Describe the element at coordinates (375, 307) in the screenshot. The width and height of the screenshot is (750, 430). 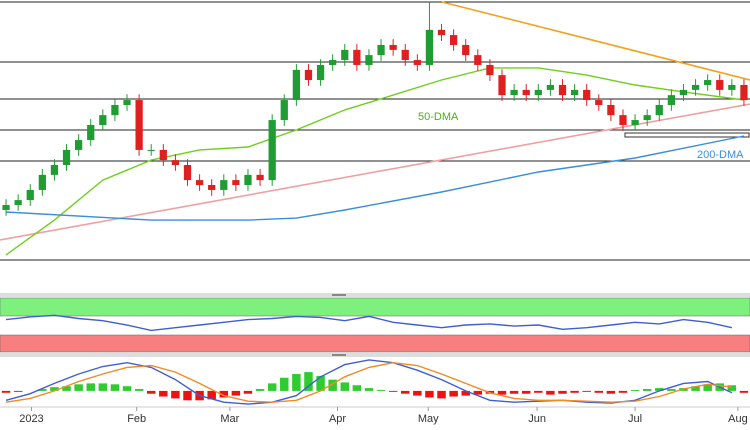
I see `overbought-zone` at that location.